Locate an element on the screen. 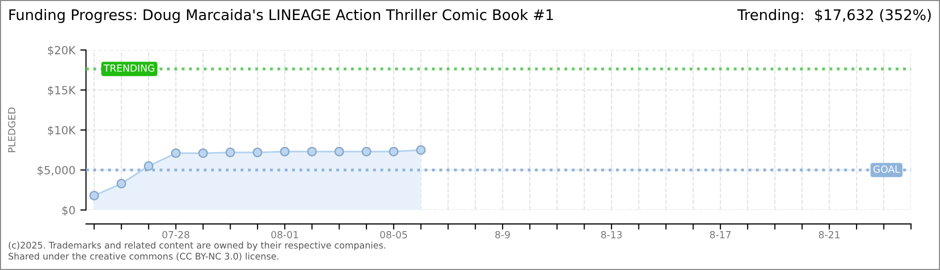 The image size is (940, 270). text: (c)2025. Trademarks and related content are owned by their respective companies. is located at coordinates (197, 246).